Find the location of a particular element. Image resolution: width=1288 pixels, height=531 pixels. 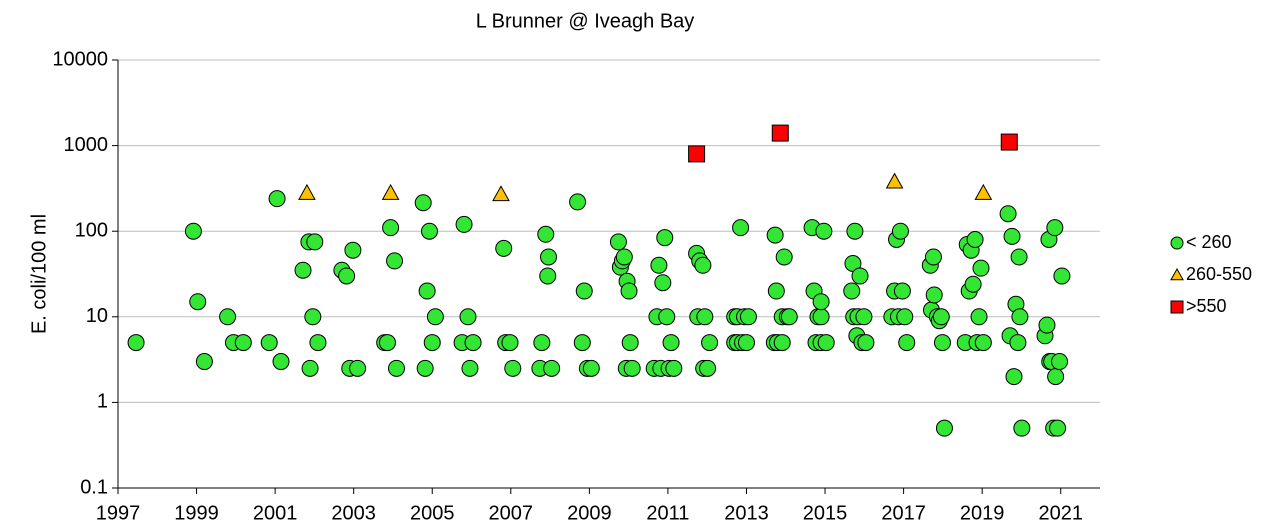

legend-label: 260-550 is located at coordinates (1219, 274).